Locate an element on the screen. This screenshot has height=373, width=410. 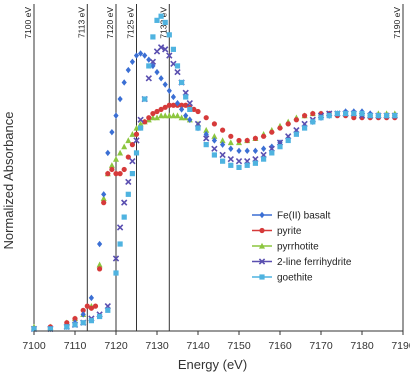
x-tick-label: 7170 is located at coordinates (321, 346).